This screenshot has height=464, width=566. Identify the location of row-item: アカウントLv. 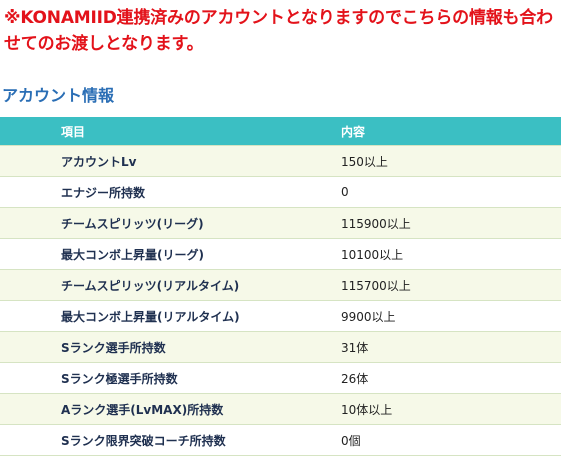
(170, 161).